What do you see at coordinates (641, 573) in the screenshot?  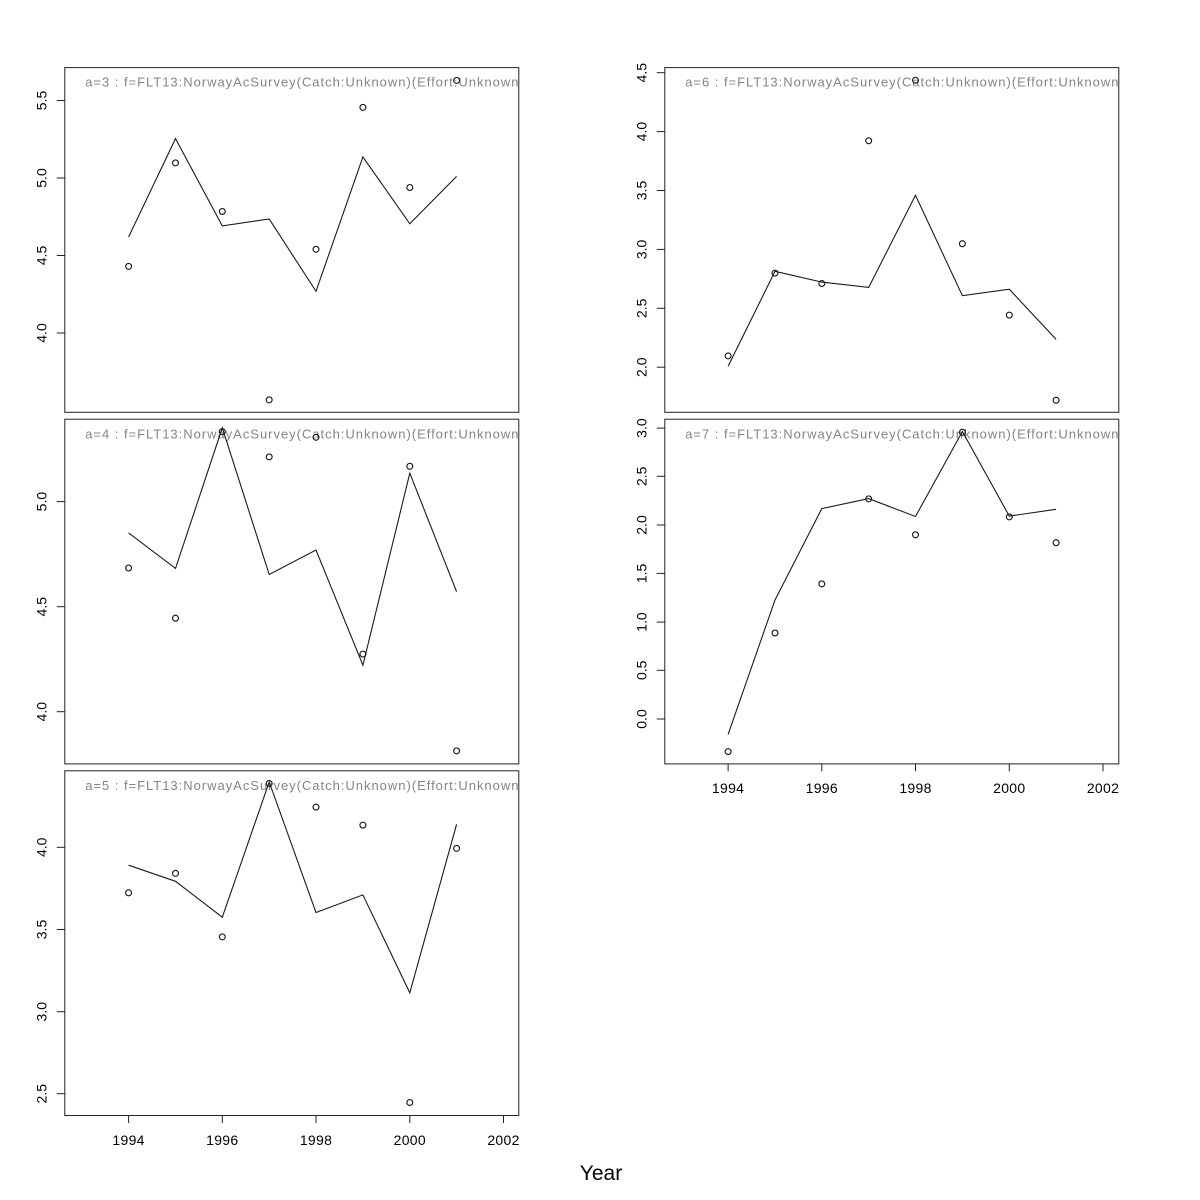 I see `svg-text: 1.5` at bounding box center [641, 573].